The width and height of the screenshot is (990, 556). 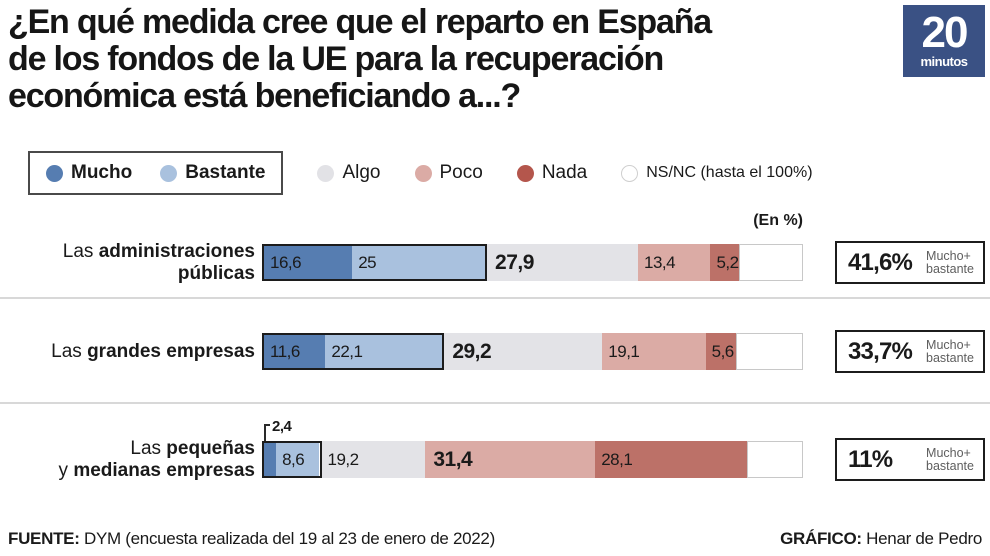 I want to click on legend-label: Mucho, so click(x=102, y=172).